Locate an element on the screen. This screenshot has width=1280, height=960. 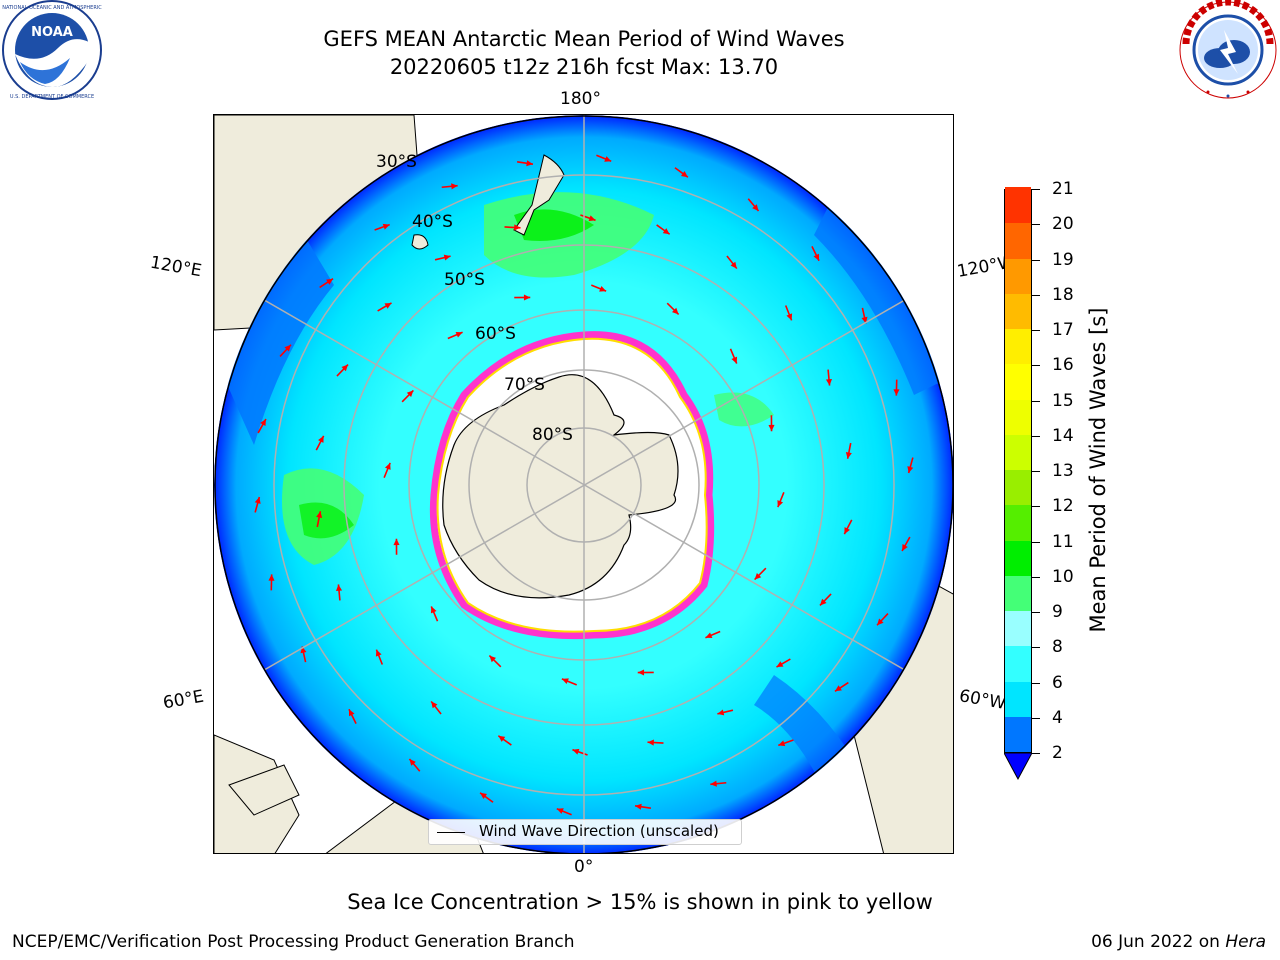
nws-logo-icon is located at coordinates (1228, 52).